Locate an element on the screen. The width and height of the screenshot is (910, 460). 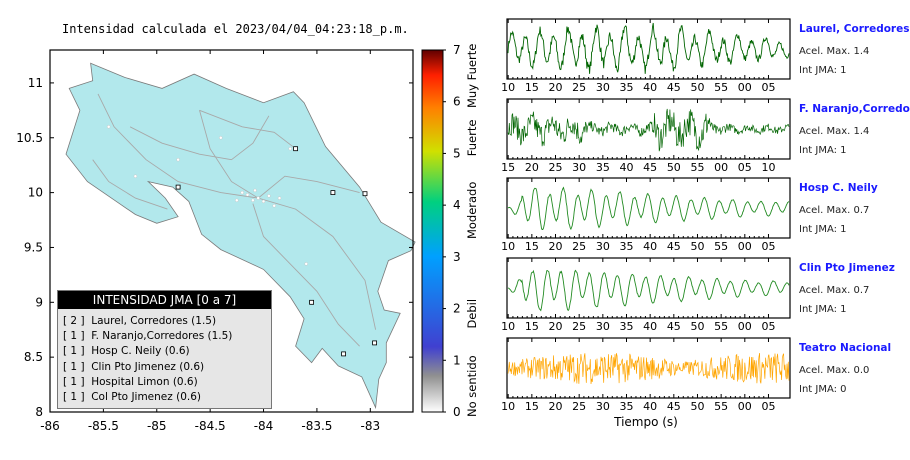
station-name: Hosp C. Neily is located at coordinates (838, 188).